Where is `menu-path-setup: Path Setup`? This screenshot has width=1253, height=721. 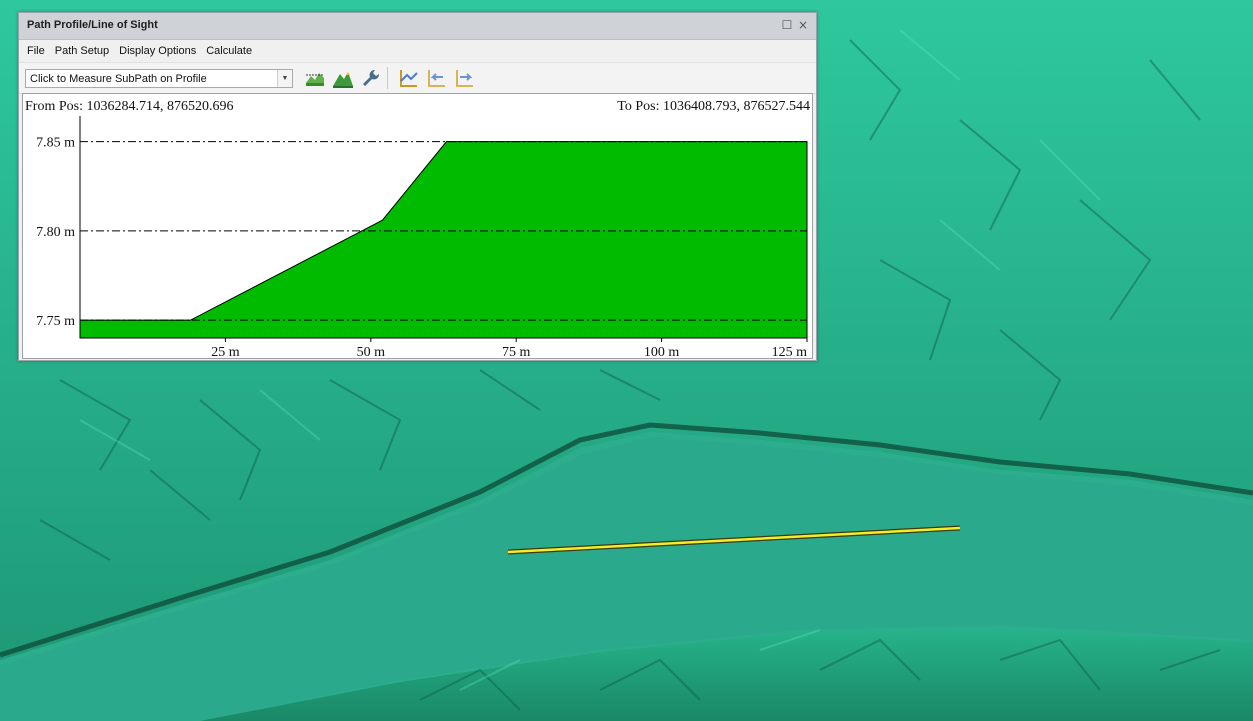 menu-path-setup: Path Setup is located at coordinates (82, 51).